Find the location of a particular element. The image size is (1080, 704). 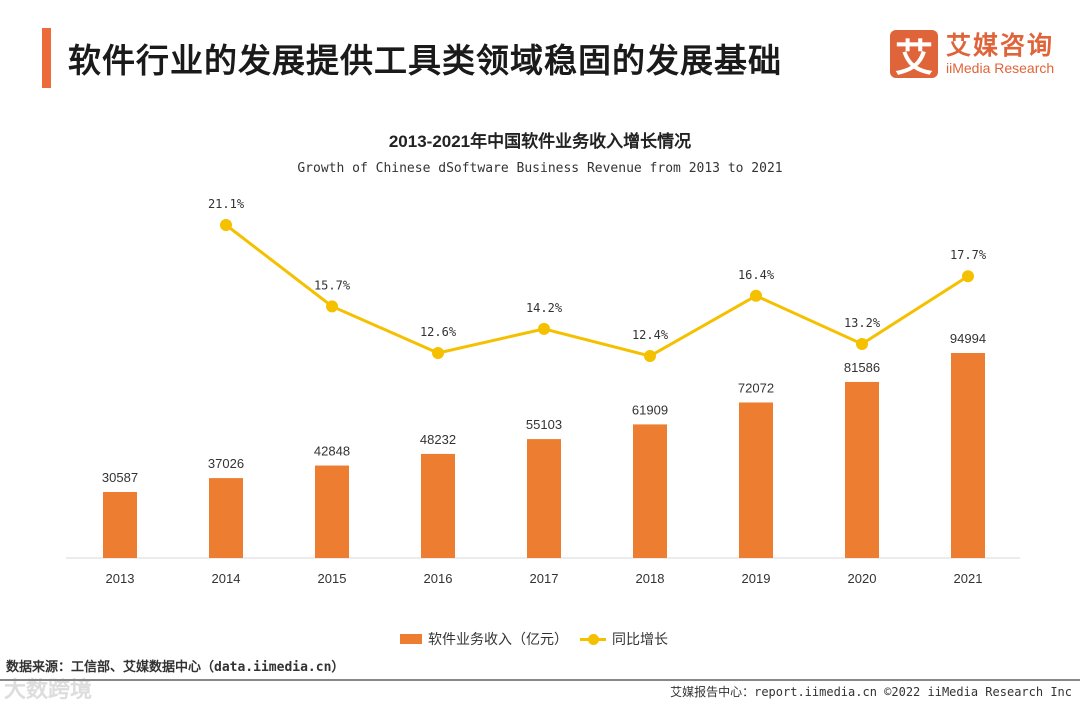

growth-line is located at coordinates (597, 290).